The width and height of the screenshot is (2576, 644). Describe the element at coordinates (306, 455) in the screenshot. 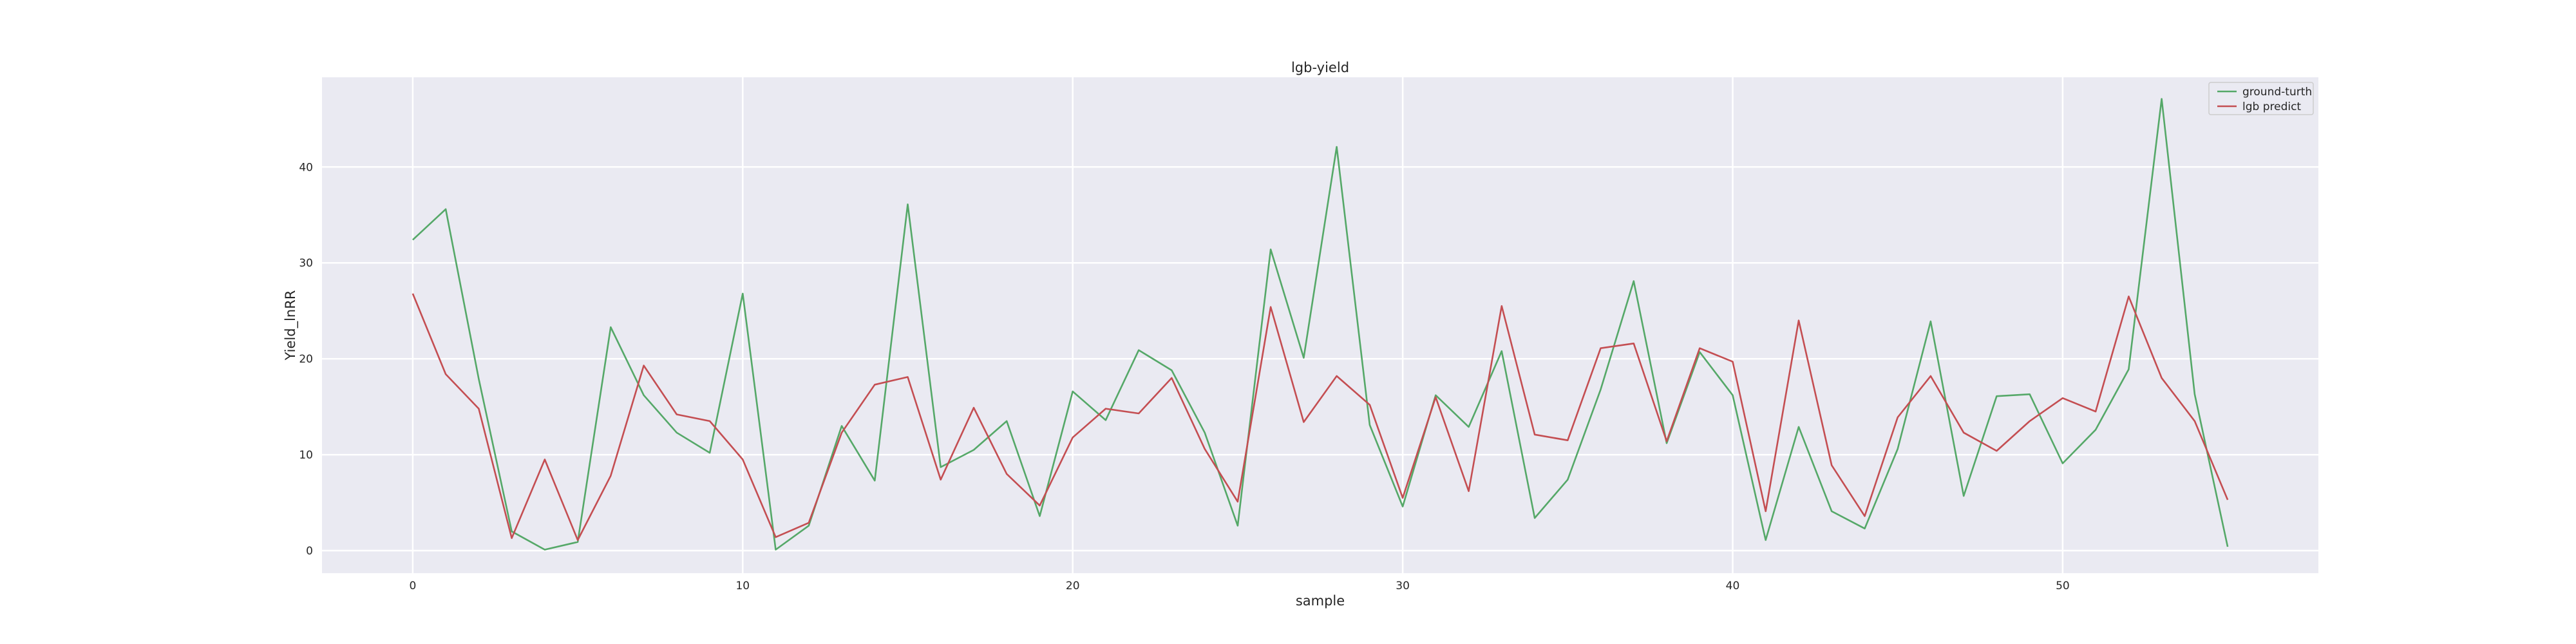

I see `y-tick-label-10: 10` at that location.